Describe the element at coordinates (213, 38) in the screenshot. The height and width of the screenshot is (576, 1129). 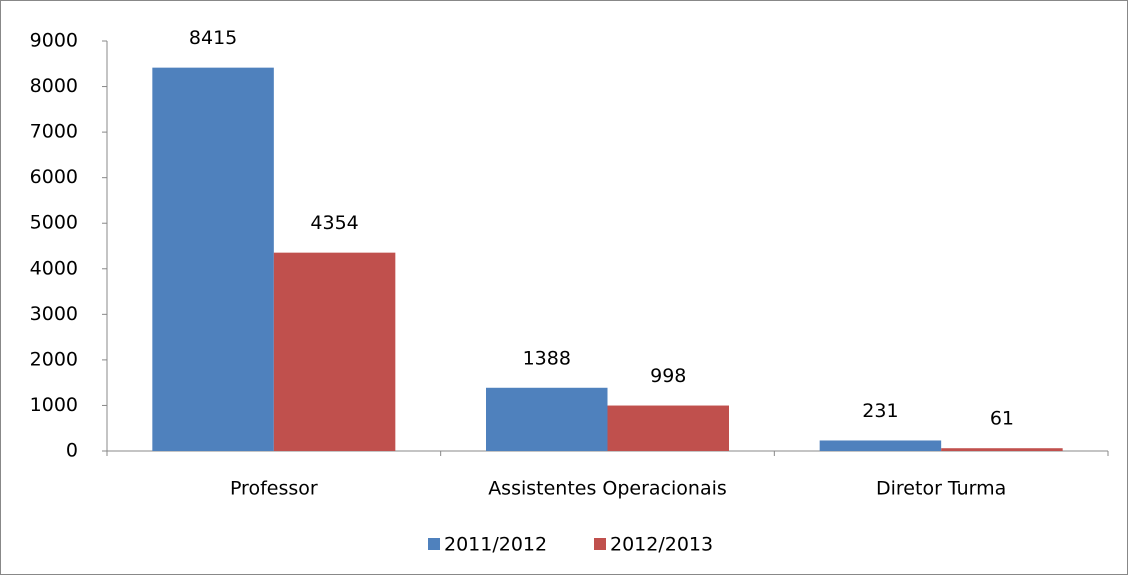
I see `value-label: 8415` at that location.